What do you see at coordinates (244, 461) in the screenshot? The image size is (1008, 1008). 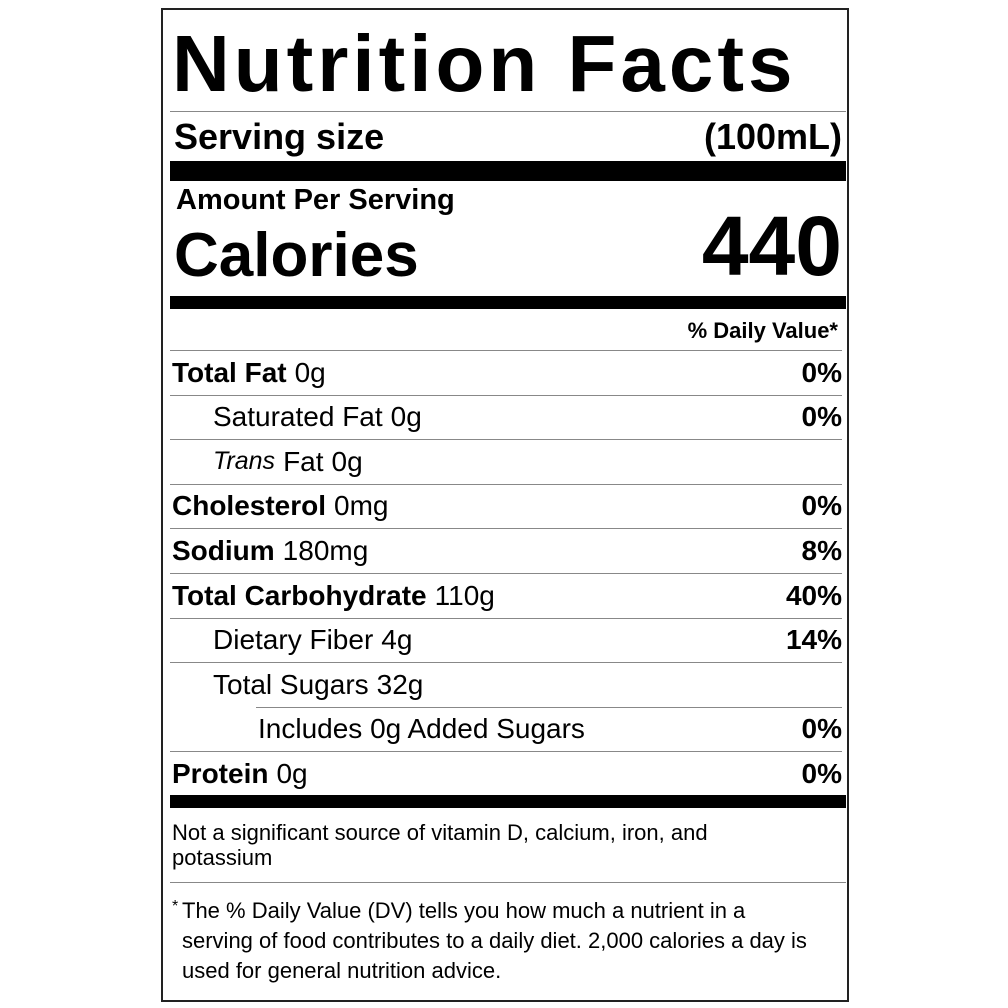 I see `nutrient-prefix: Trans` at bounding box center [244, 461].